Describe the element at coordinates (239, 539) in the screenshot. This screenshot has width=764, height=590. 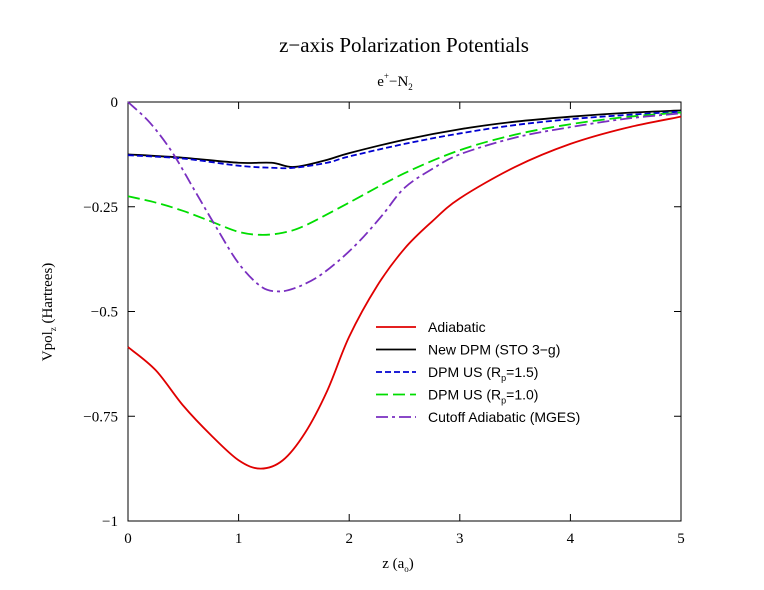
I see `x-tick-label: 1` at that location.